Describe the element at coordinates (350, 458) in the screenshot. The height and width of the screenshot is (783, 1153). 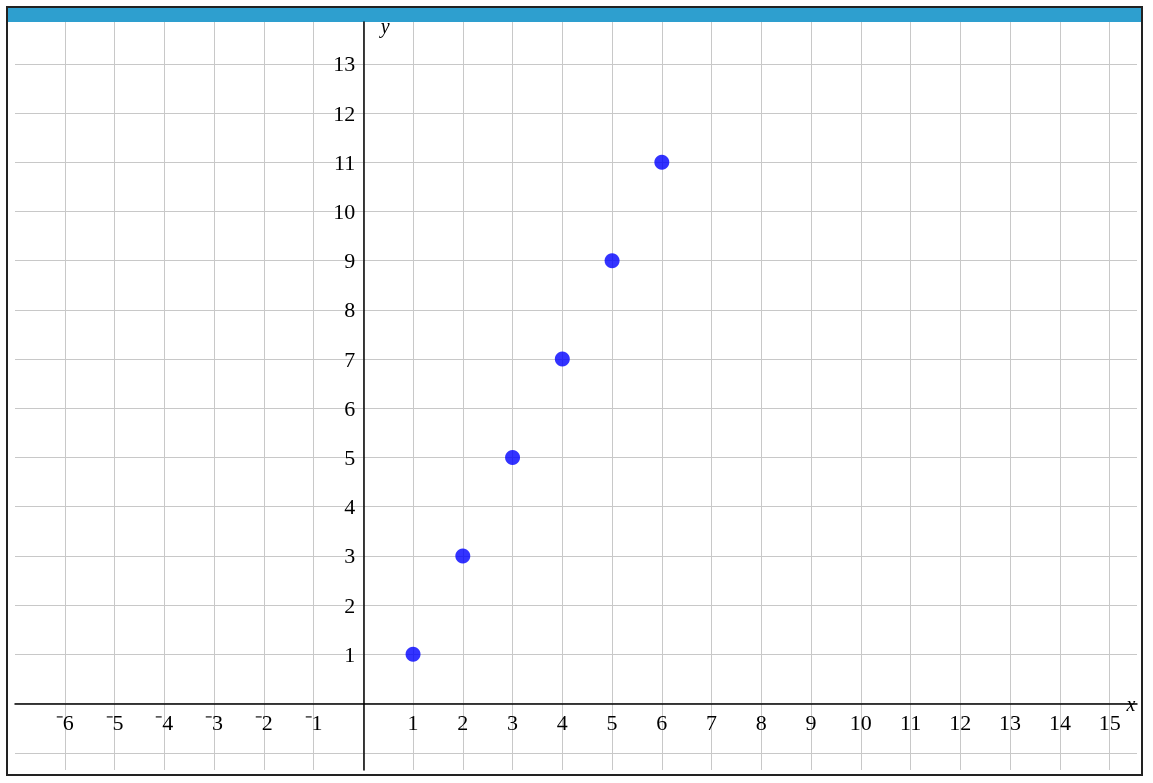
I see `y-tick-label: 5` at that location.